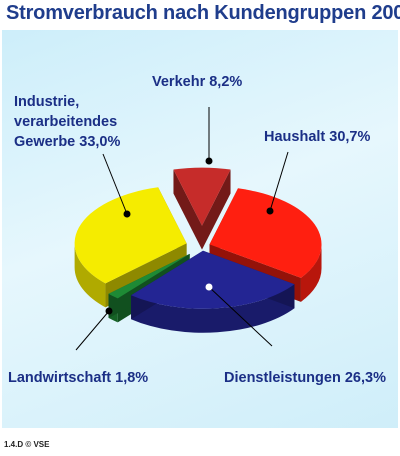 The image size is (400, 456). Describe the element at coordinates (240, 316) in the screenshot. I see `leader-dienstleistungen` at that location.